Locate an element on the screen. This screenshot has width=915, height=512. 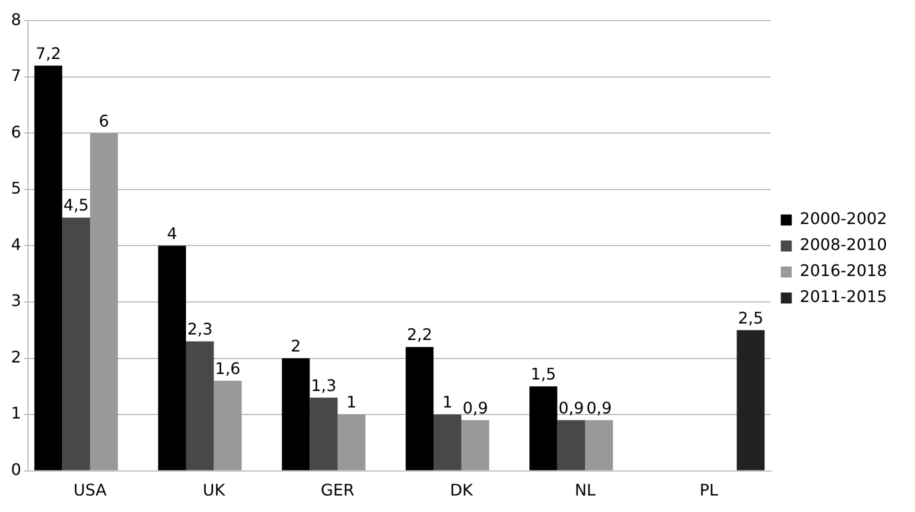
data-label: 2,3 is located at coordinates (200, 329).